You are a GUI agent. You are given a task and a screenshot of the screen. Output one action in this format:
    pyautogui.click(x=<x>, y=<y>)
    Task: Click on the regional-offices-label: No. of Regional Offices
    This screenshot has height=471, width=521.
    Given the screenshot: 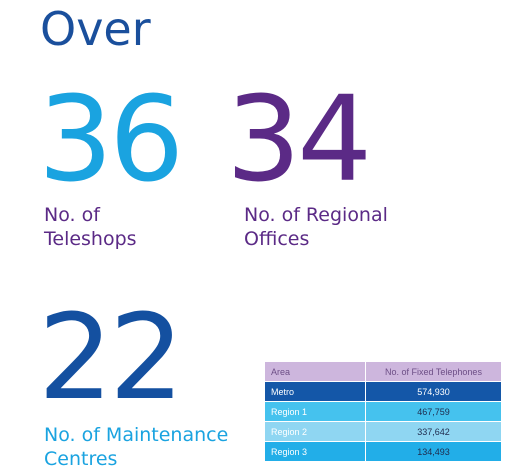 What is the action you would take?
    pyautogui.click(x=344, y=227)
    